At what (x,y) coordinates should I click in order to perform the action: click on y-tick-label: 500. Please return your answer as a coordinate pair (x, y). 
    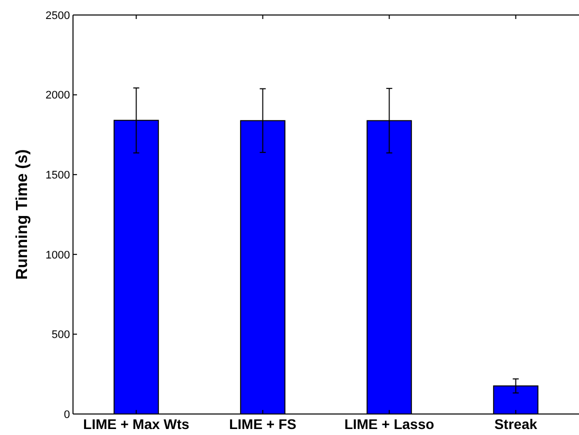
    Looking at the image, I should click on (61, 335).